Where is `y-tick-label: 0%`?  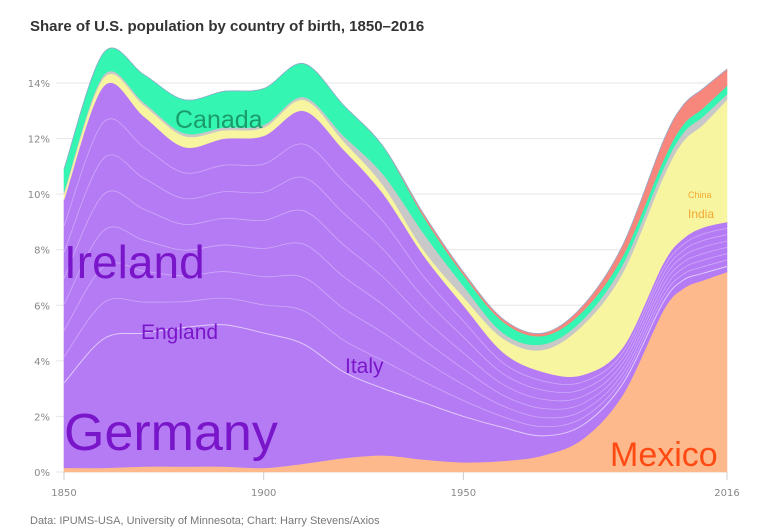
y-tick-label: 0% is located at coordinates (42, 473).